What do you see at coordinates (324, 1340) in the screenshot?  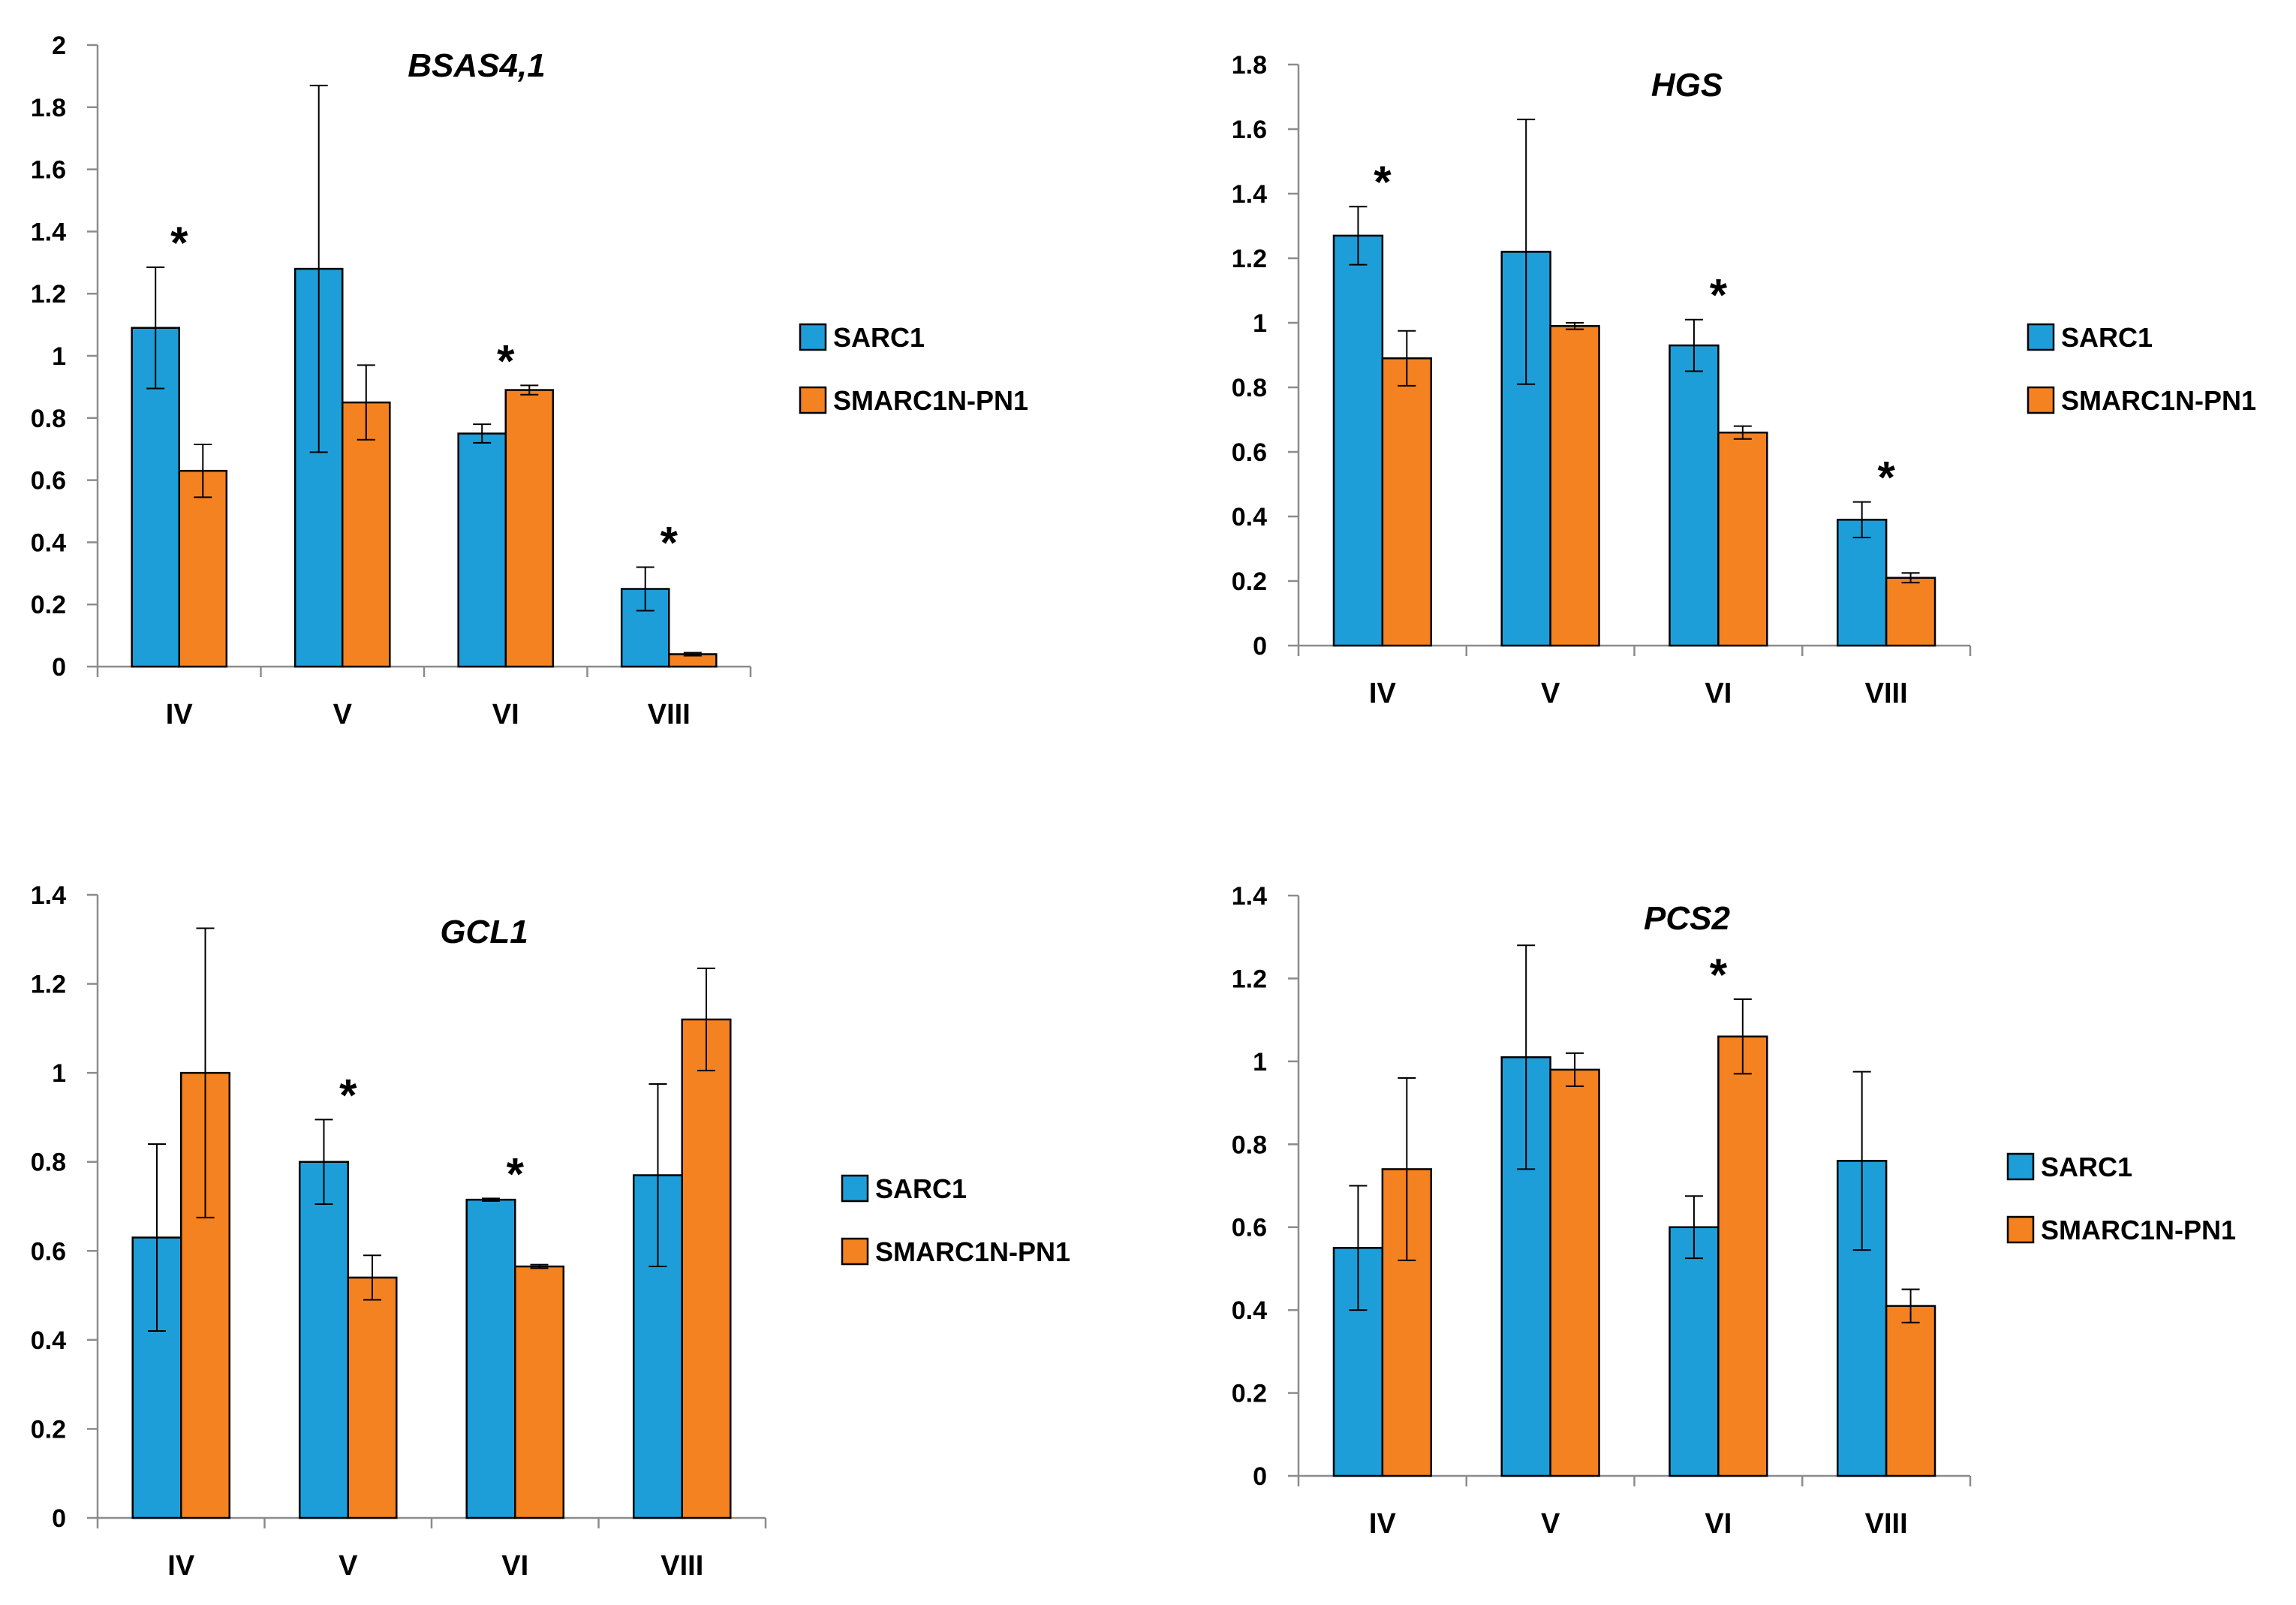 I see `bar-sarc1-v` at bounding box center [324, 1340].